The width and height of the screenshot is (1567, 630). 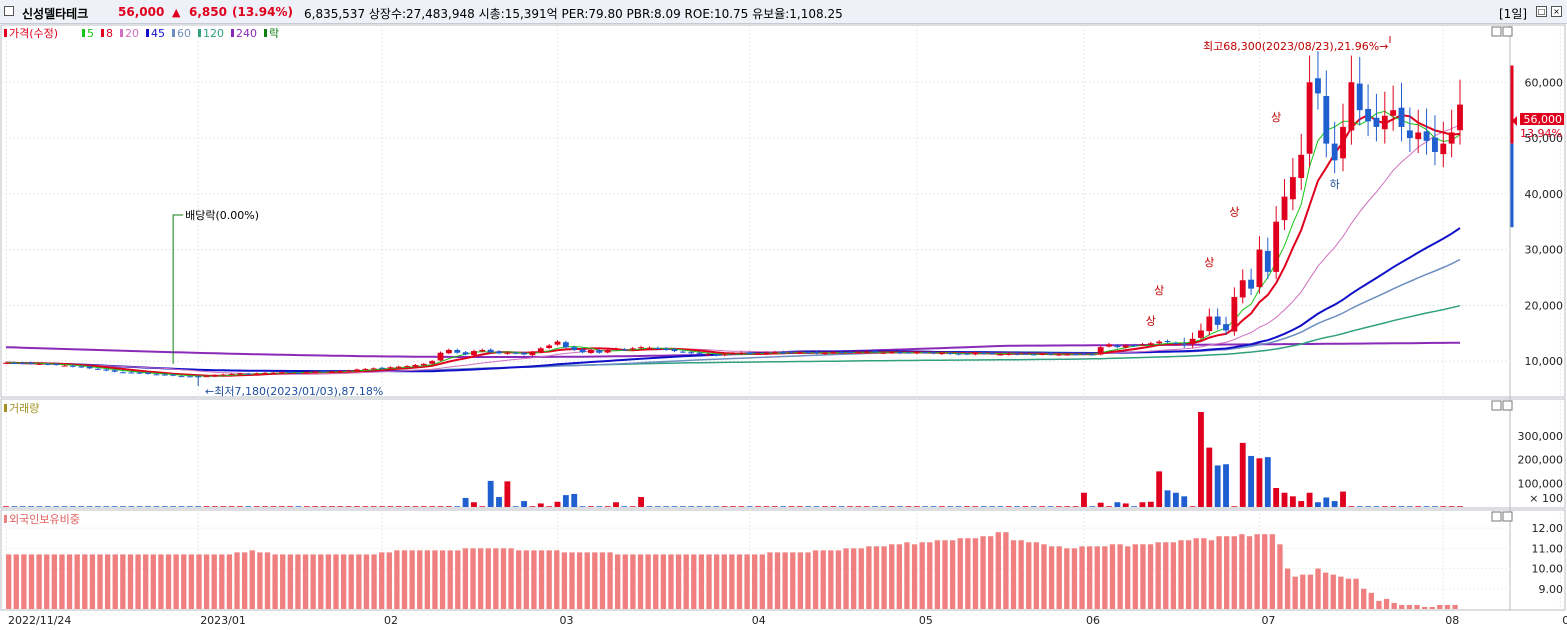 I want to click on price-panel-buttons, so click(x=1502, y=31).